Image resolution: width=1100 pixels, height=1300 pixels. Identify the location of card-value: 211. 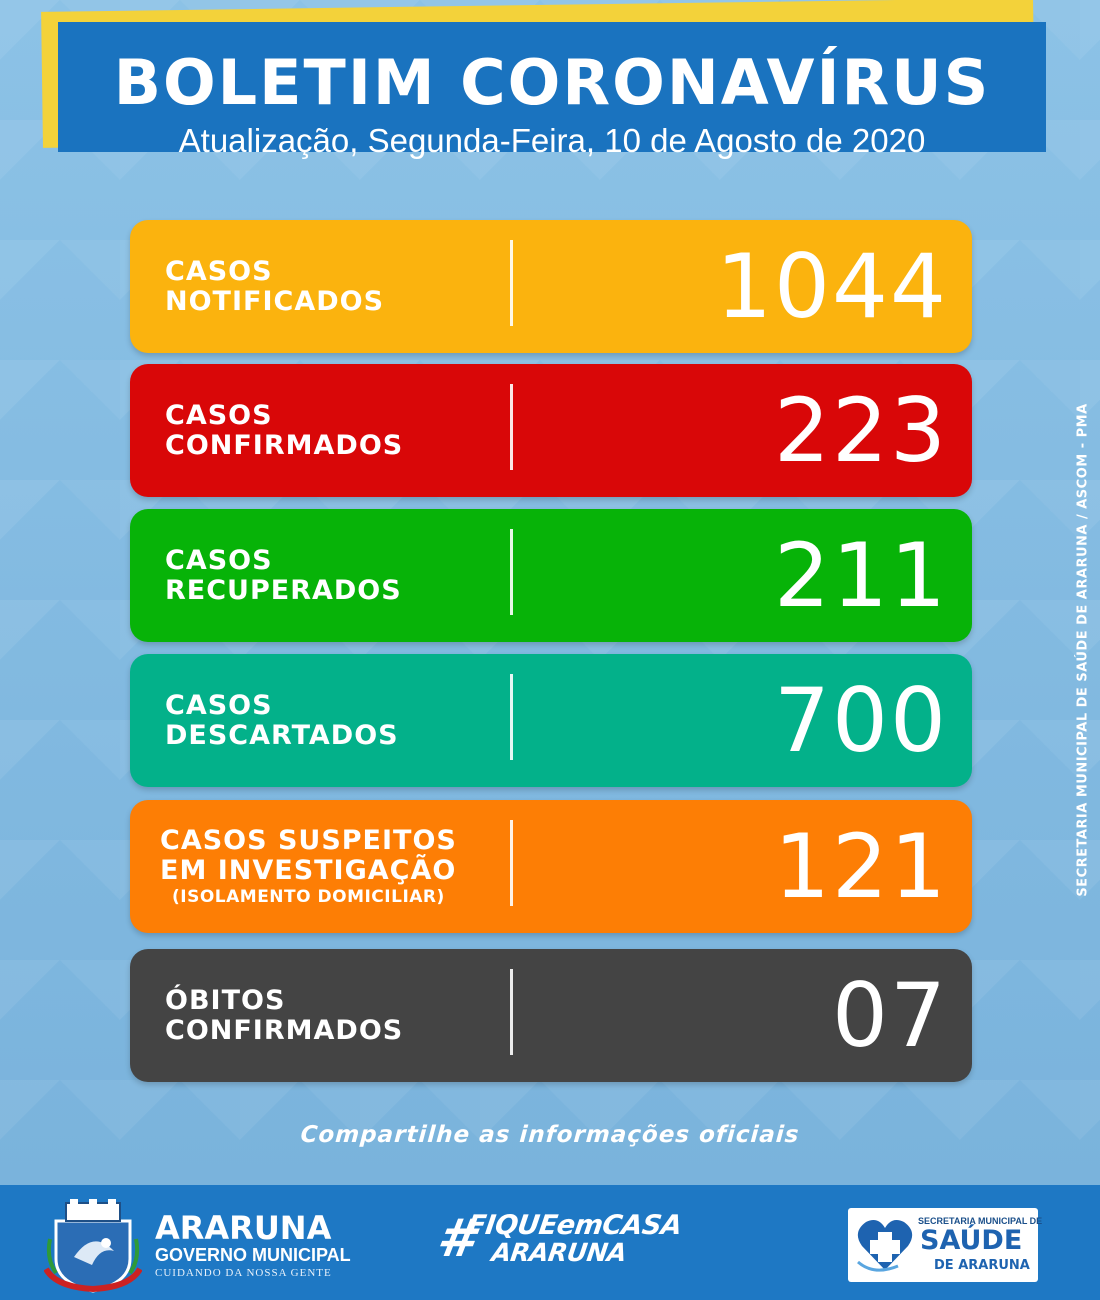
(861, 575).